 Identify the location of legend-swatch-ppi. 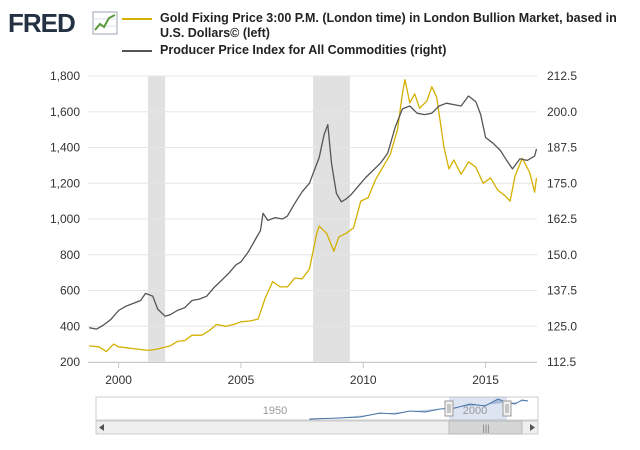
(137, 51).